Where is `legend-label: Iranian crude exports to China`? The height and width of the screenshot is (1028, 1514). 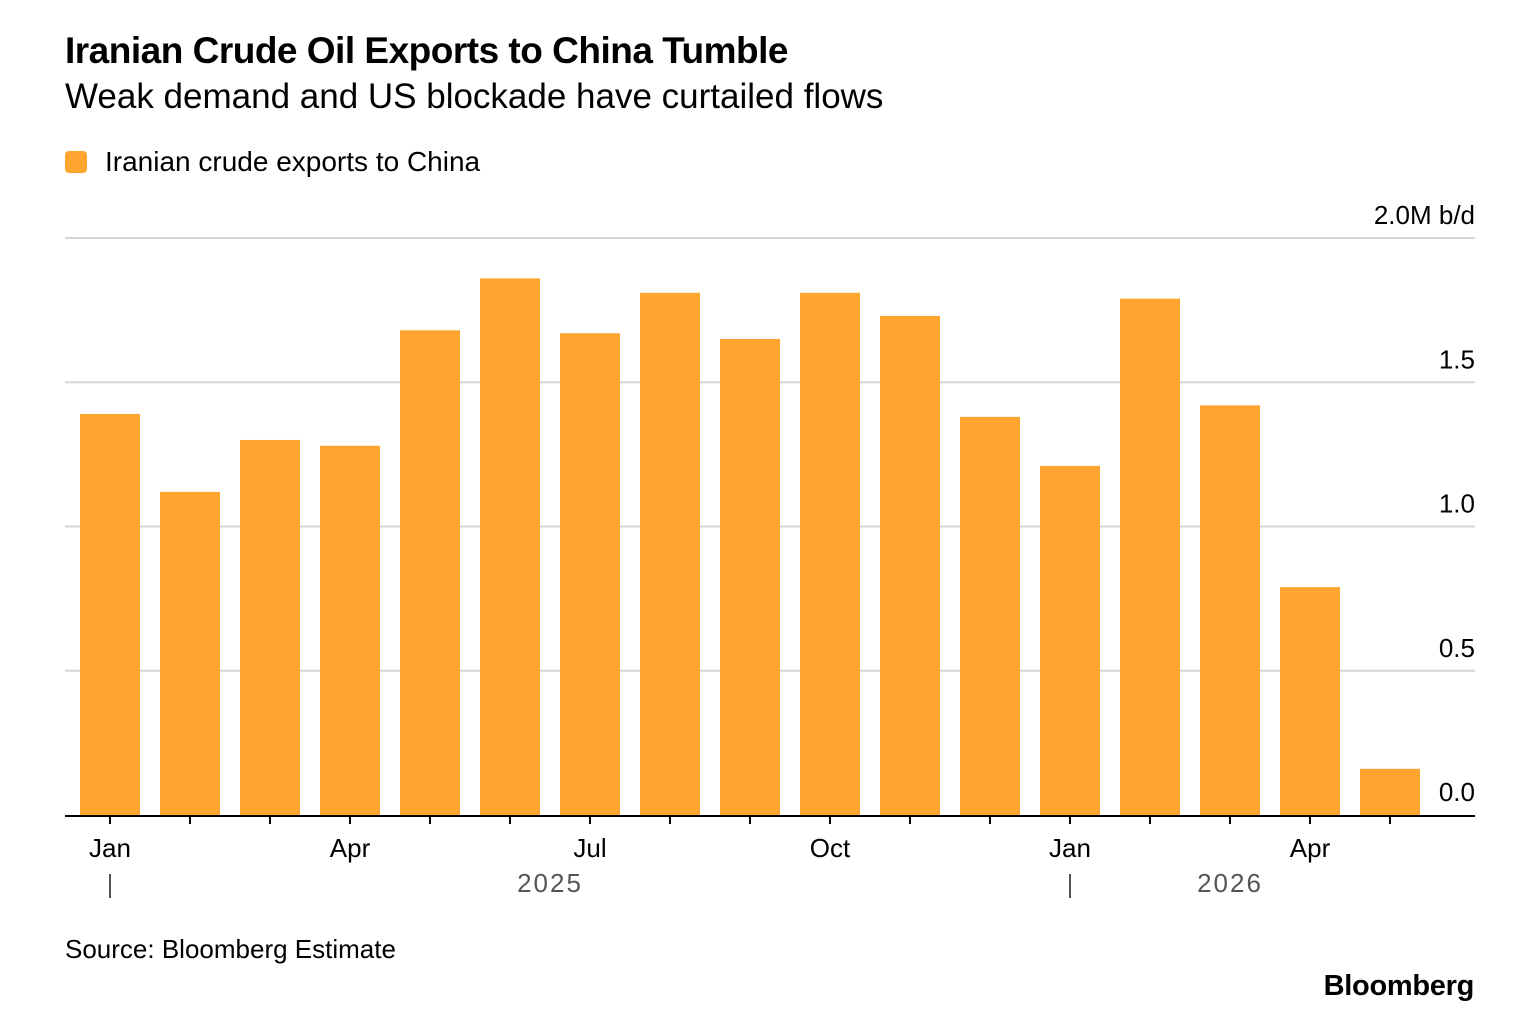 legend-label: Iranian crude exports to China is located at coordinates (293, 161).